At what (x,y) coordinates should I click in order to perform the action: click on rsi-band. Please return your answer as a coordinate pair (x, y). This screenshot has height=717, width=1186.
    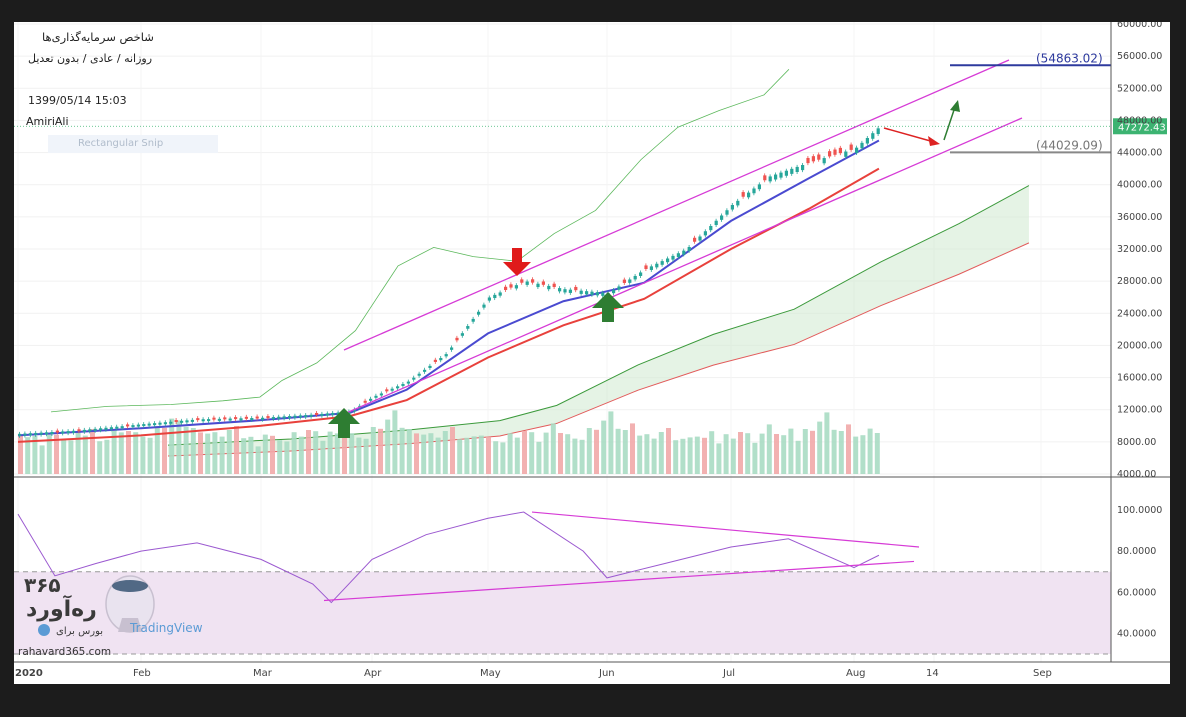
    Looking at the image, I should click on (562, 612).